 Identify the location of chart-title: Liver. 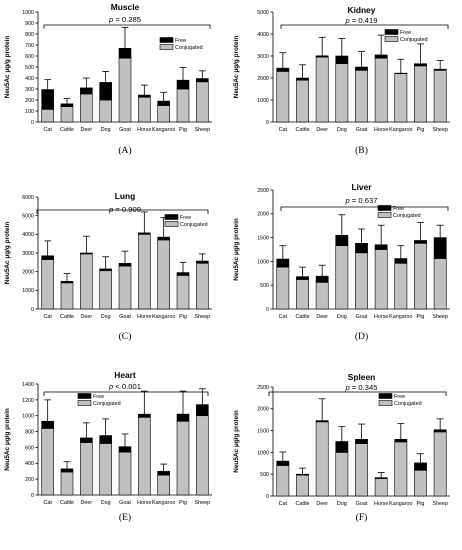
(361, 187).